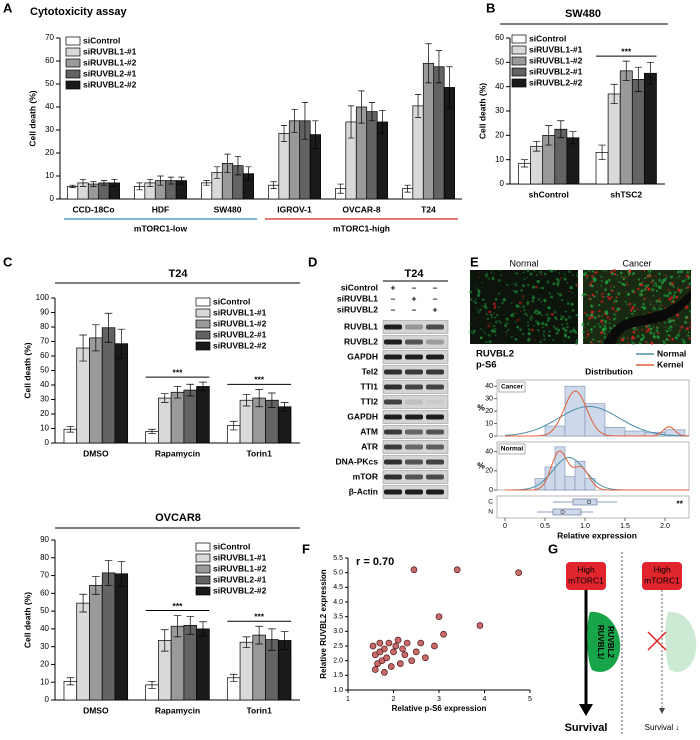  Describe the element at coordinates (178, 606) in the screenshot. I see `significance-label: ***` at that location.